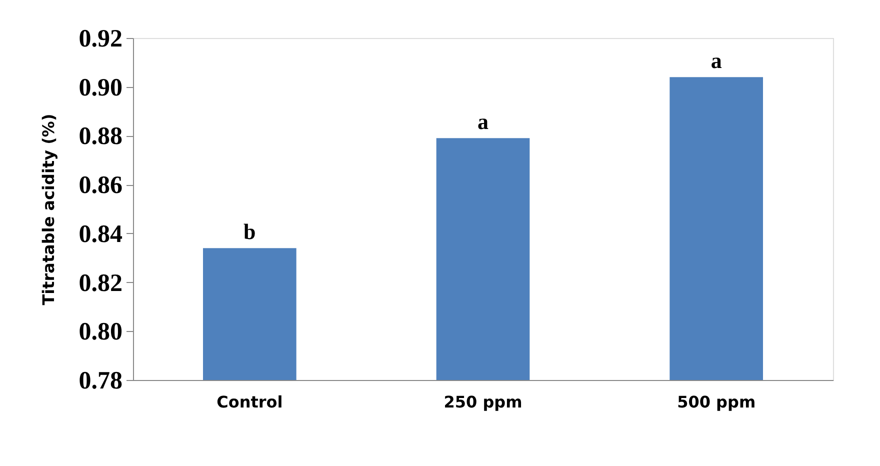 This screenshot has width=880, height=466. Describe the element at coordinates (100, 88) in the screenshot. I see `y-tick-label: 0.90` at that location.